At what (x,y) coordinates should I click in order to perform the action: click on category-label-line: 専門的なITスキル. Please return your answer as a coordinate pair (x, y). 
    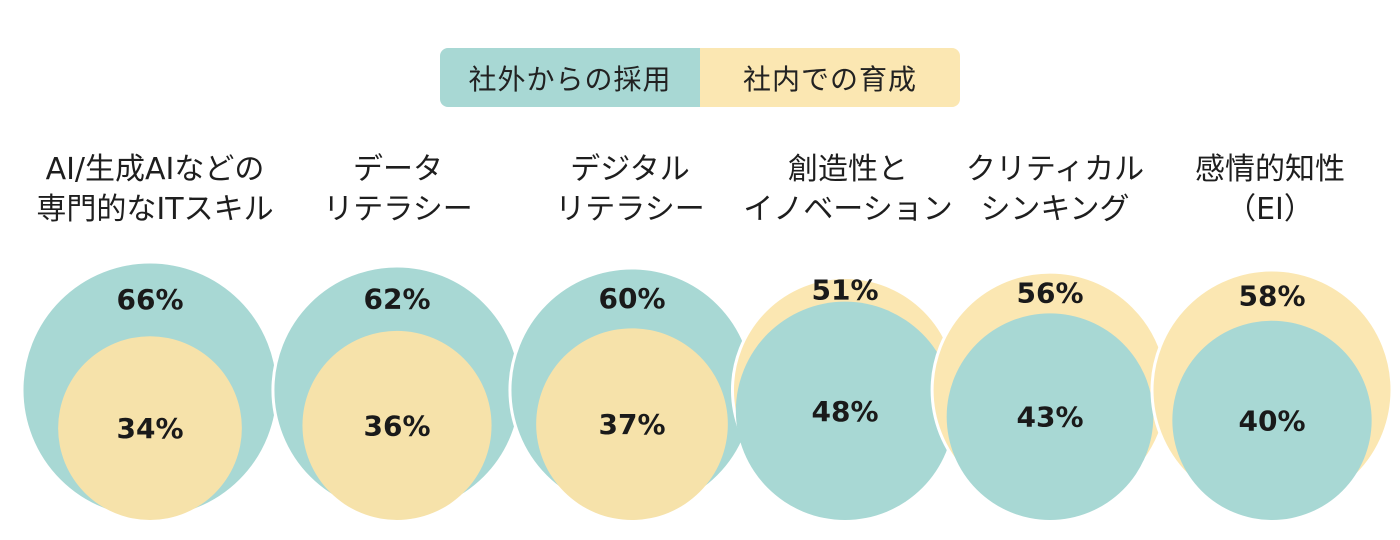
    Looking at the image, I should click on (155, 209).